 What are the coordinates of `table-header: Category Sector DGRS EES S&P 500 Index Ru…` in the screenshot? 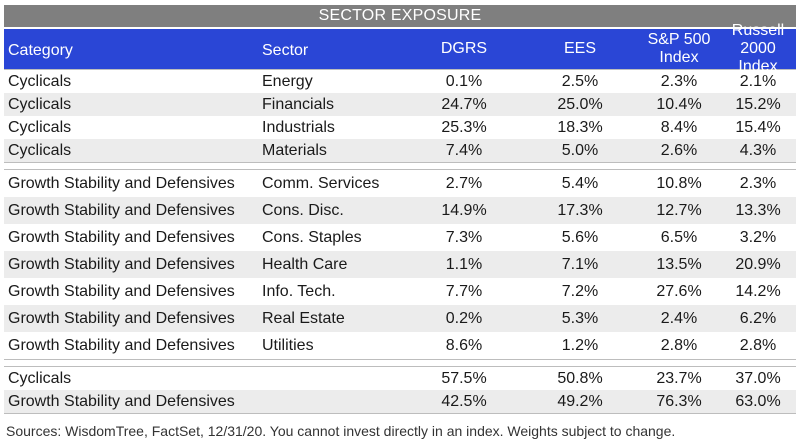 It's located at (400, 48).